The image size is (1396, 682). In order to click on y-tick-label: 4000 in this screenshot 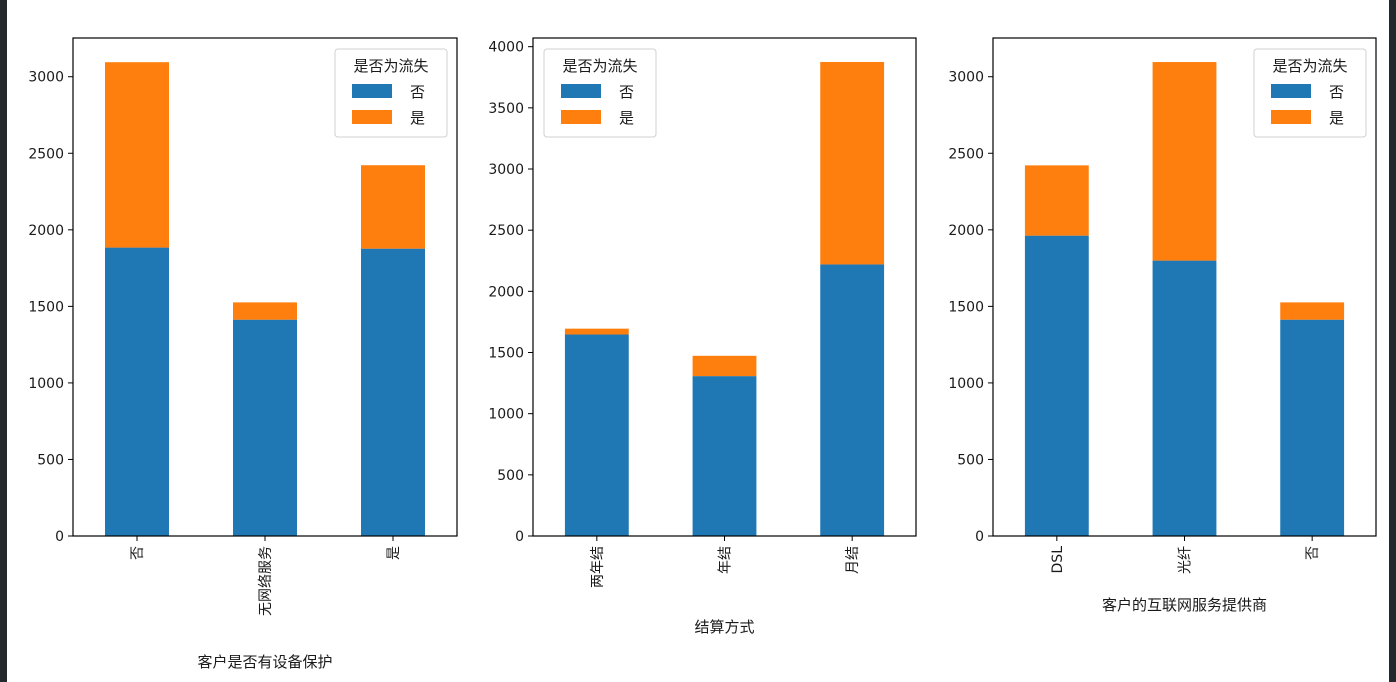, I will do `click(506, 48)`.